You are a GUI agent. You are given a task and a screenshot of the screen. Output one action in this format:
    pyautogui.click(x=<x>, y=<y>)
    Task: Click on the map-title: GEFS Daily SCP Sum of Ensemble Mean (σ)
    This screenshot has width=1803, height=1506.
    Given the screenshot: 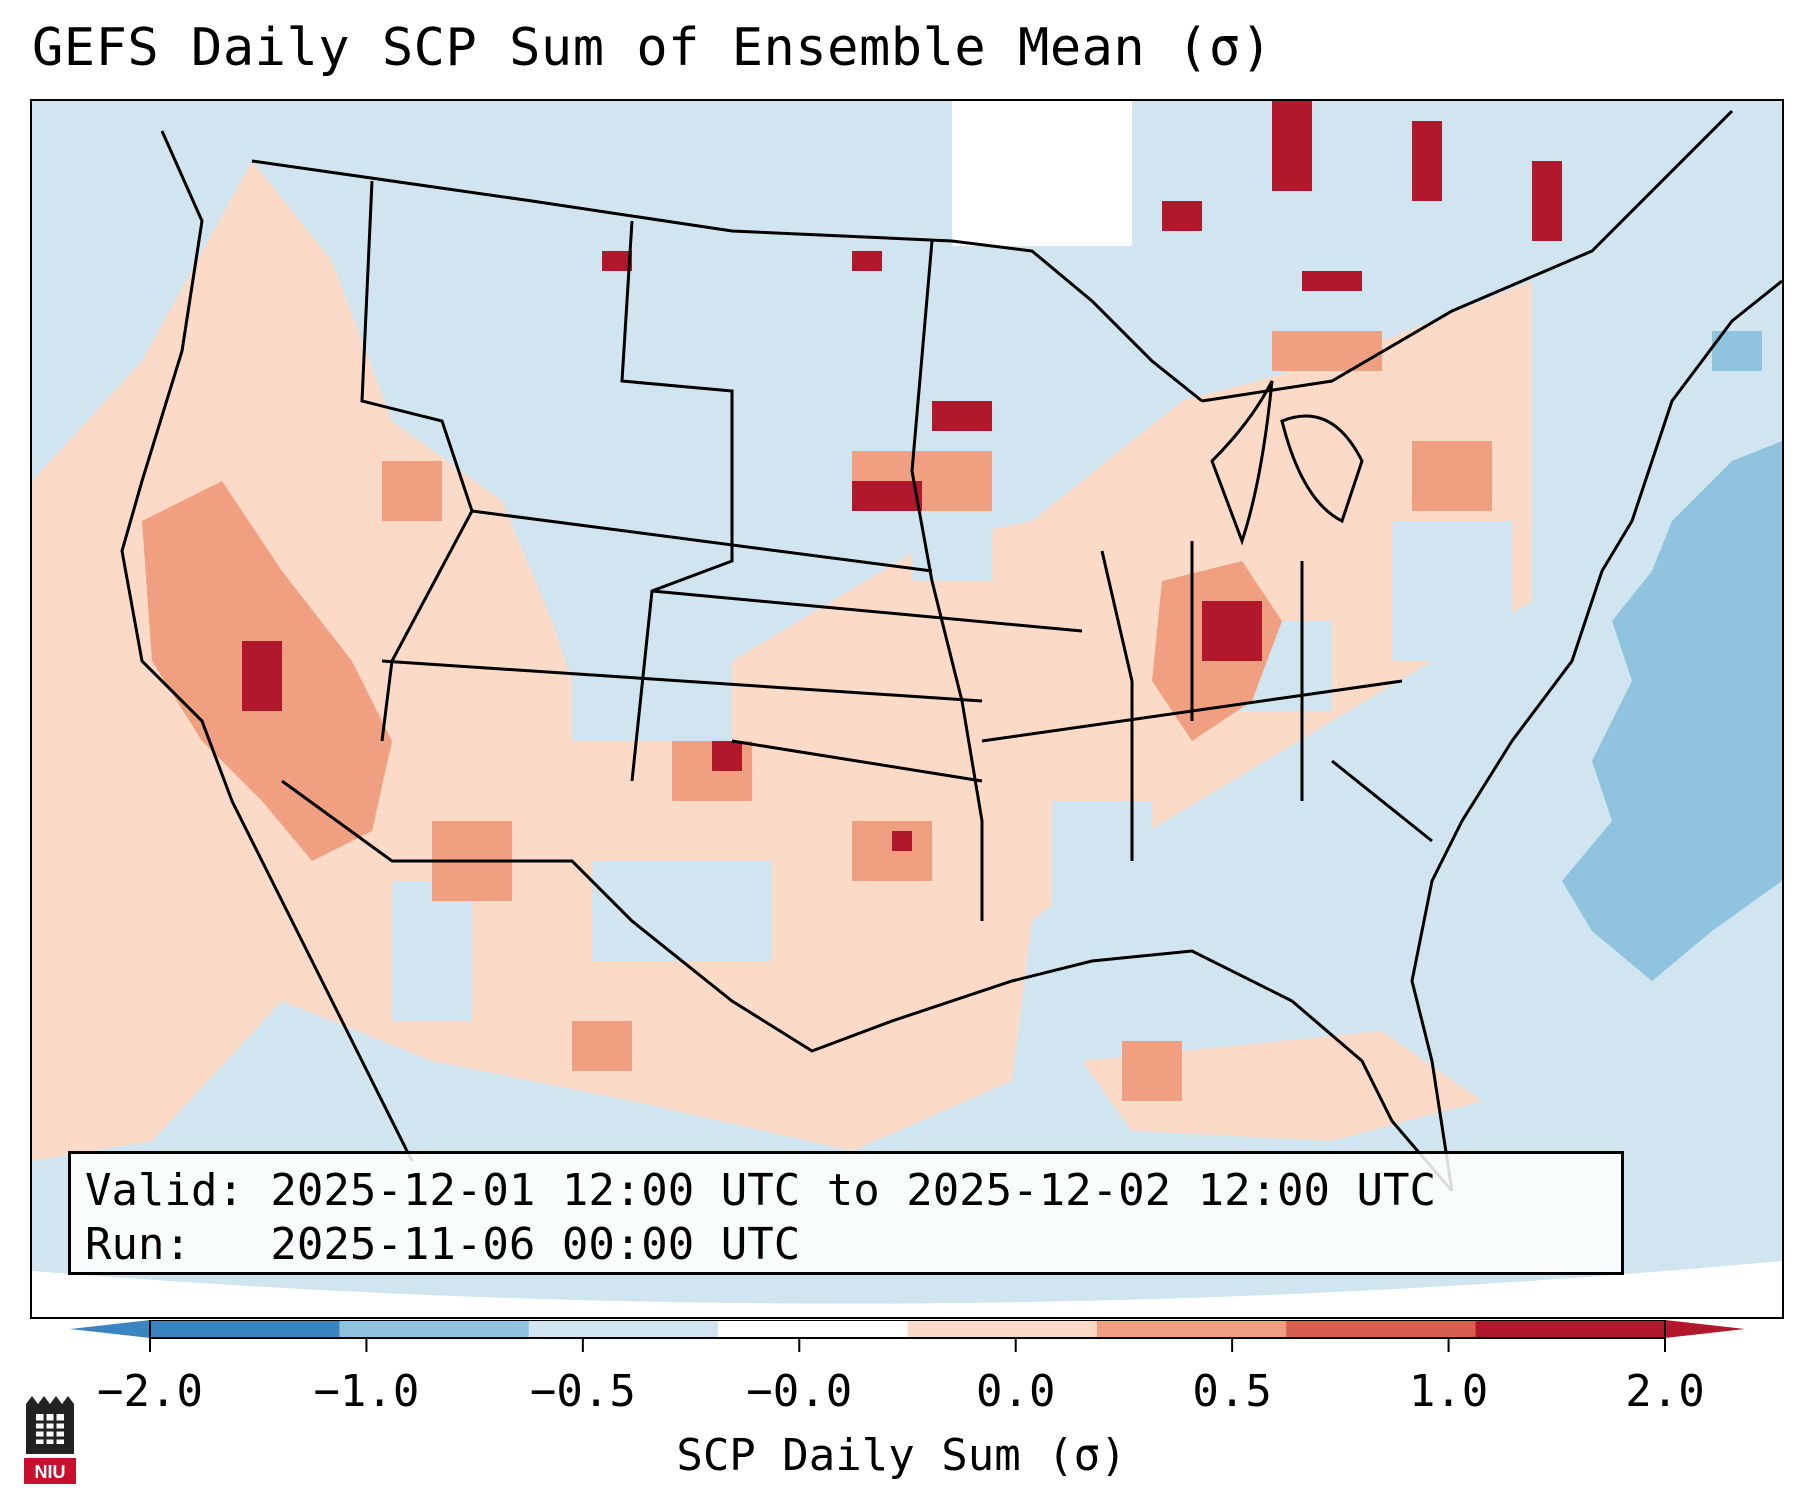 What is the action you would take?
    pyautogui.click(x=652, y=48)
    